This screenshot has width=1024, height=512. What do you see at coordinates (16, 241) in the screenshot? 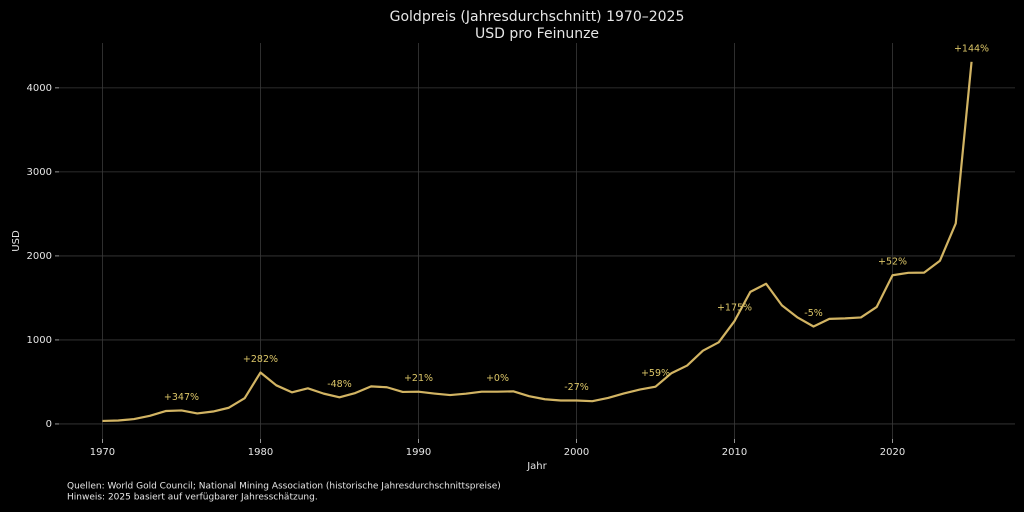
I see `y-axis-label: USD` at bounding box center [16, 241].